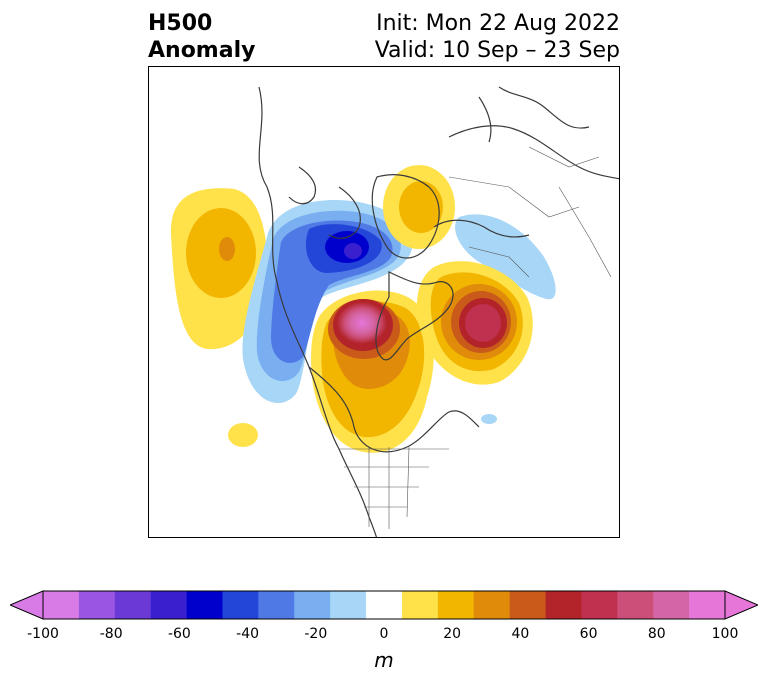  Describe the element at coordinates (419, 207) in the screenshot. I see `anomaly-positive-greenland` at that location.